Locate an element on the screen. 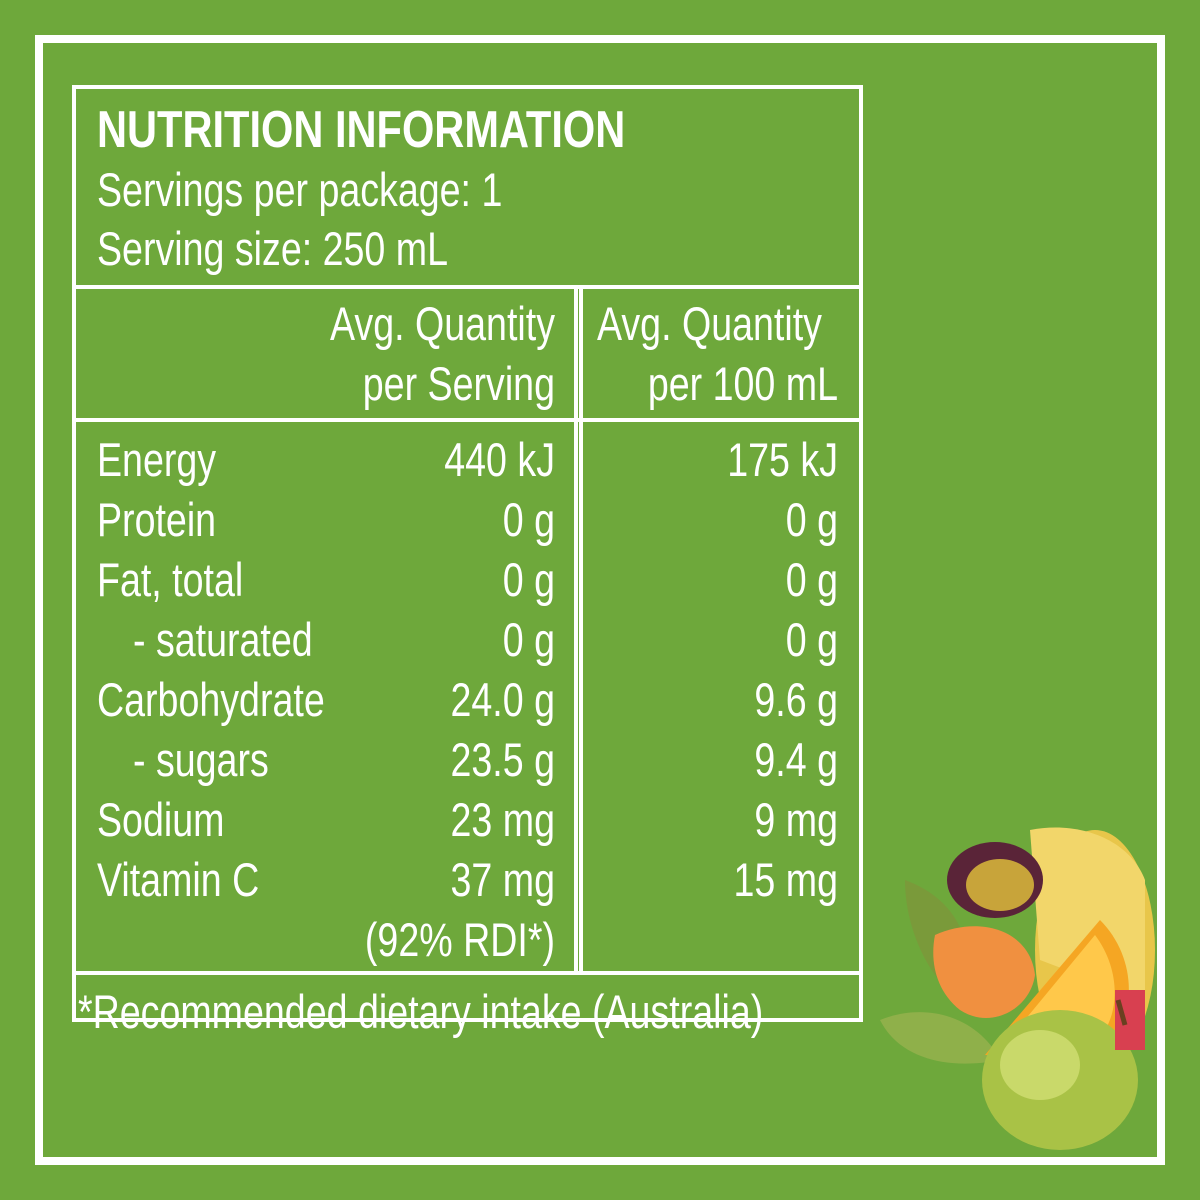  nutrient-name: Vitamin C is located at coordinates (178, 880).